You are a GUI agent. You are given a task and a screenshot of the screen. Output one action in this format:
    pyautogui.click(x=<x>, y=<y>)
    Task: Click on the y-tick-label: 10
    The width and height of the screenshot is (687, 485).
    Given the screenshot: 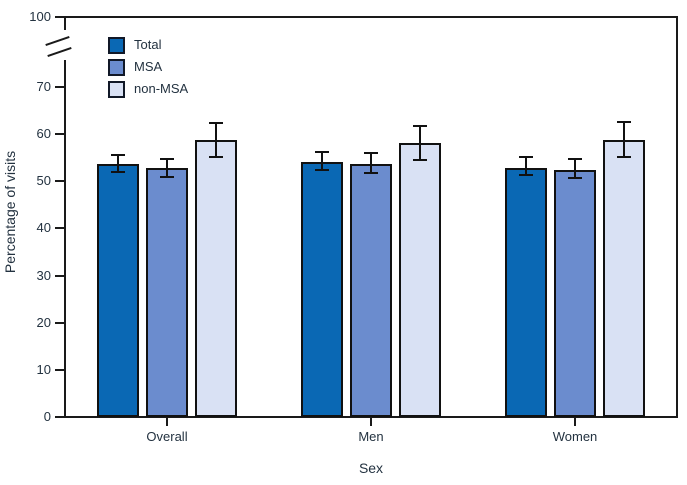 What is the action you would take?
    pyautogui.click(x=43, y=369)
    